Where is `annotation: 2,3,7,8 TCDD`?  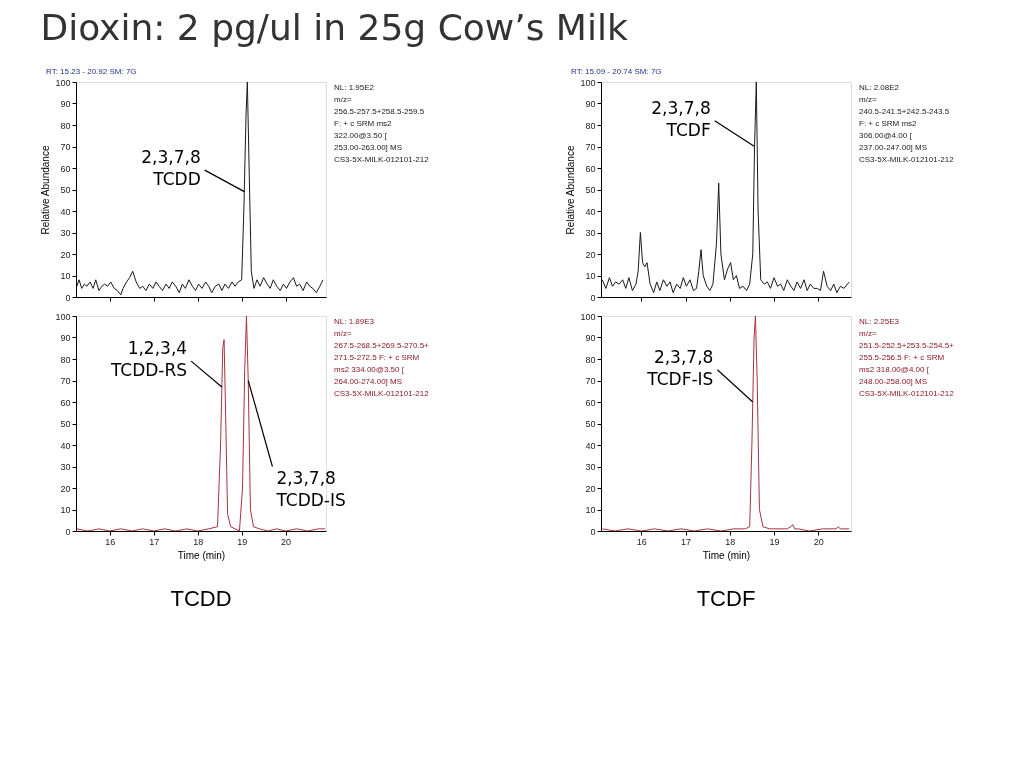 annotation: 2,3,7,8 TCDD is located at coordinates (171, 168).